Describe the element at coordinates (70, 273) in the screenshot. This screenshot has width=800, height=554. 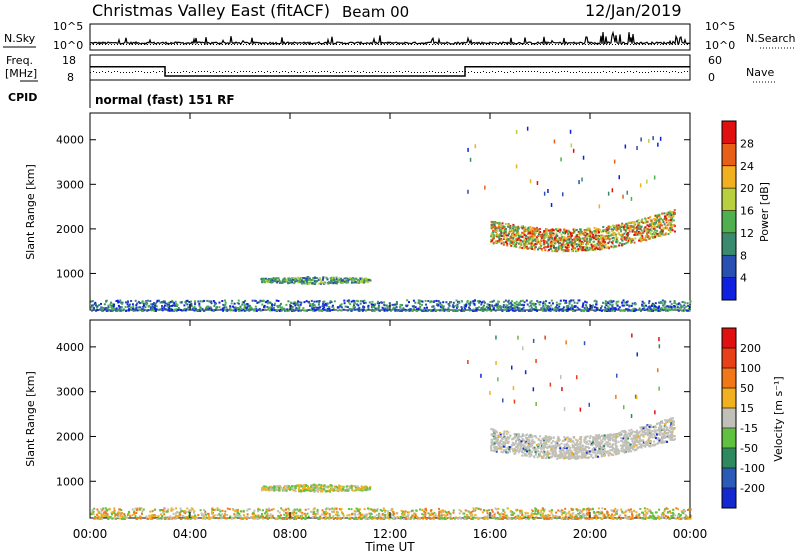
I see `y-tick-label: 1000` at that location.